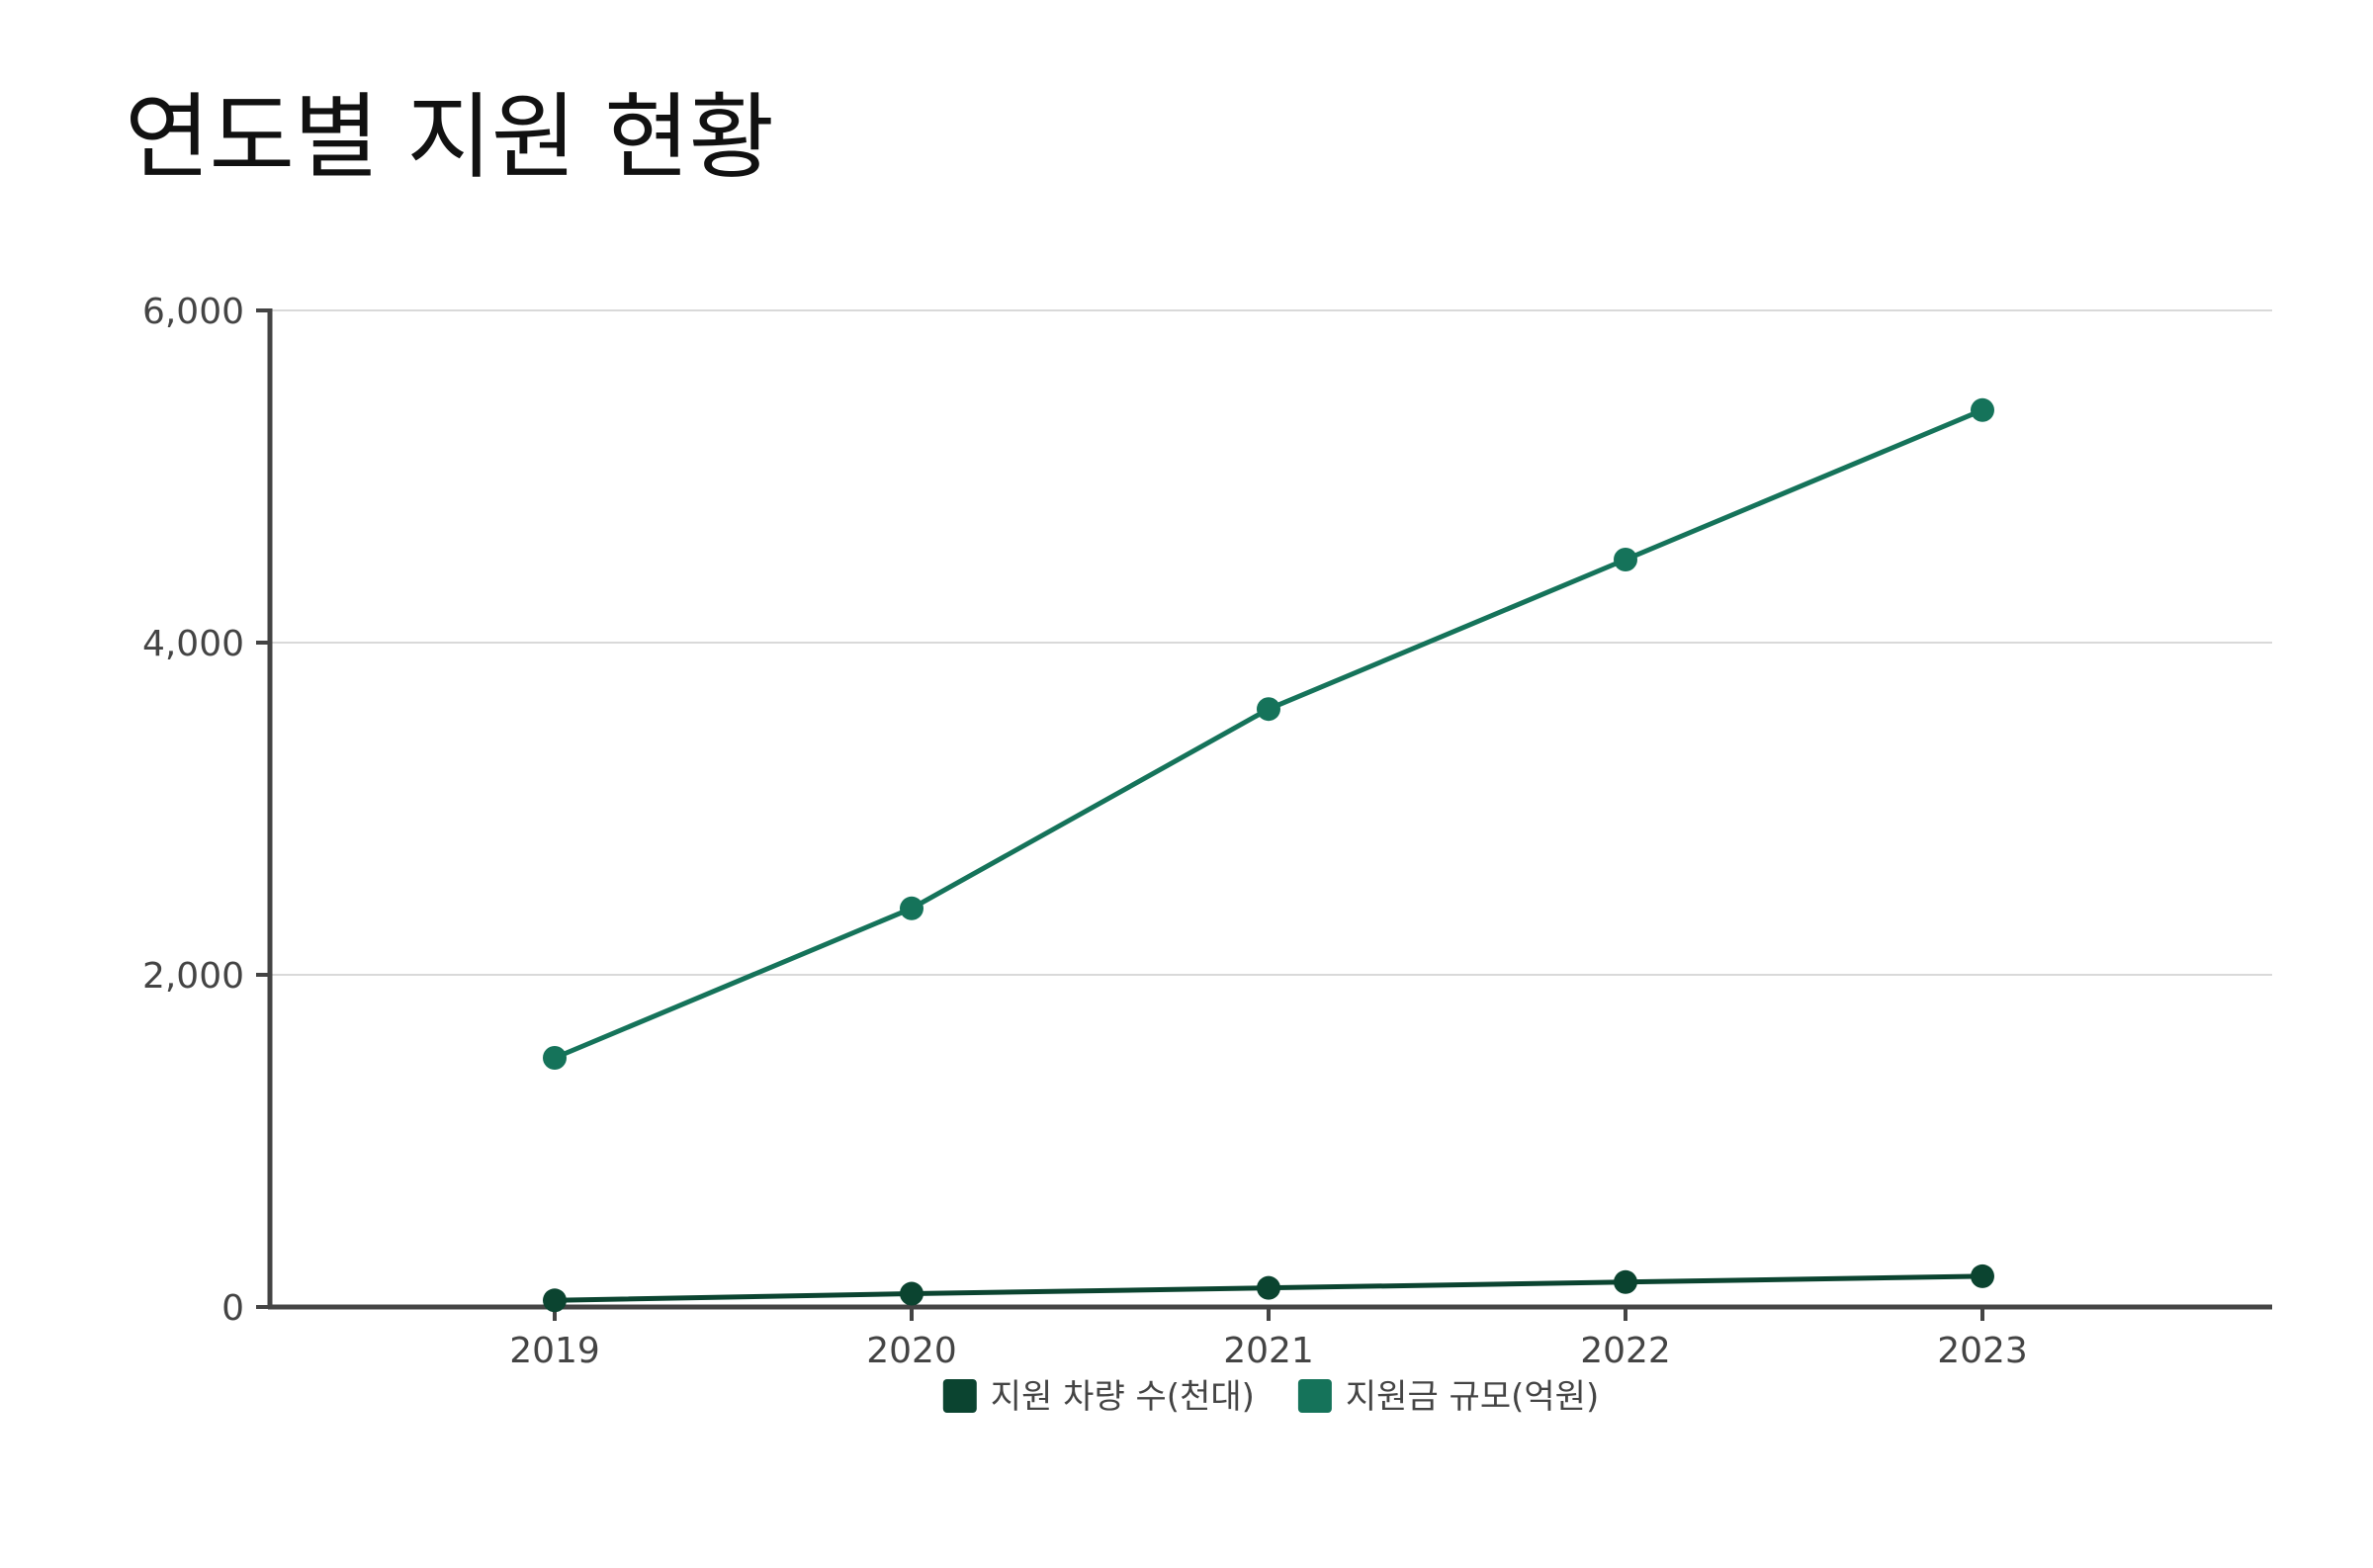  What do you see at coordinates (193, 976) in the screenshot?
I see `y-tick-label: 2,000` at bounding box center [193, 976].